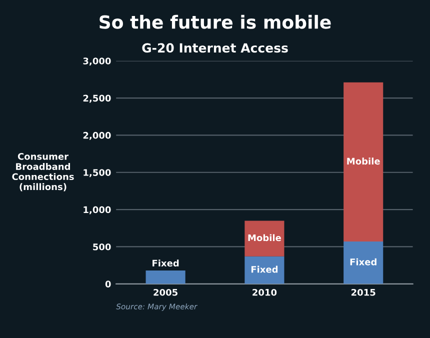  Describe the element at coordinates (166, 292) in the screenshot. I see `x-tick-label: 2005` at that location.